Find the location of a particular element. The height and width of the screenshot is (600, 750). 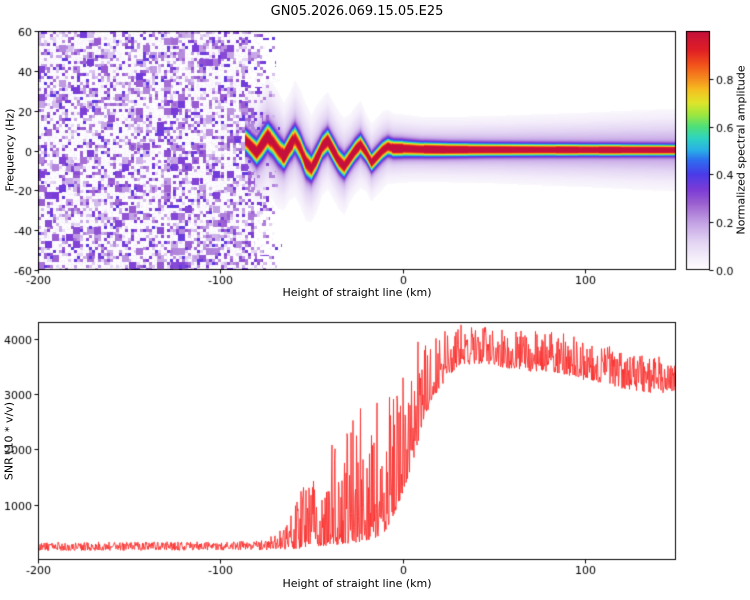

colorbar-gradient is located at coordinates (698, 150).